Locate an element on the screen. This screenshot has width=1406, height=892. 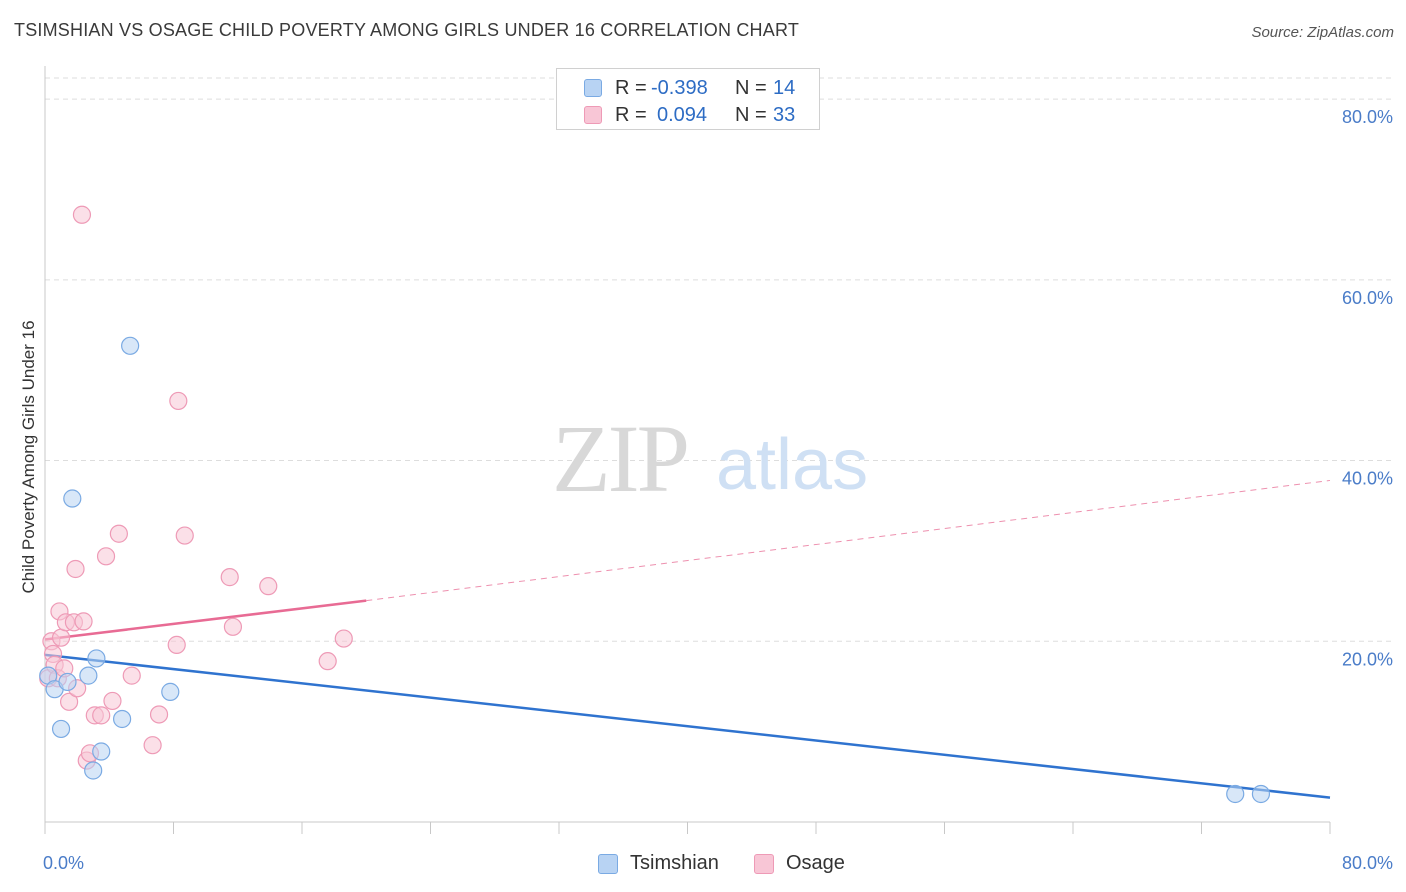
x-tick-label: 0.0% is located at coordinates (63, 863).